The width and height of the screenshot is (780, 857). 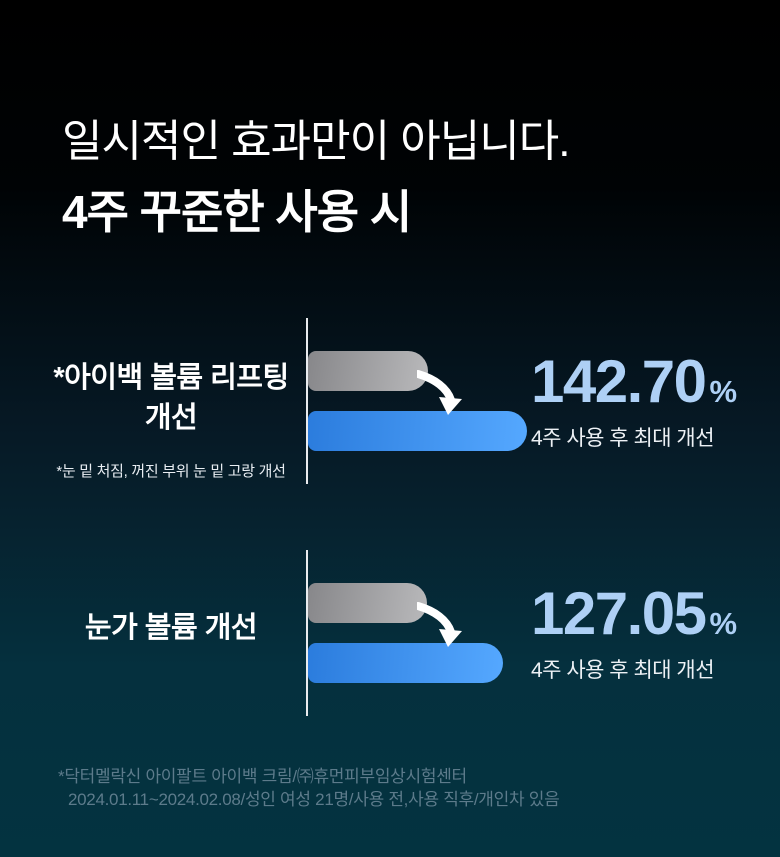 What do you see at coordinates (262, 776) in the screenshot?
I see `disclaimer-line-1: *닥터멜락신 아이팔트 아이백 크림/㈜휴먼피부임상시험센터` at bounding box center [262, 776].